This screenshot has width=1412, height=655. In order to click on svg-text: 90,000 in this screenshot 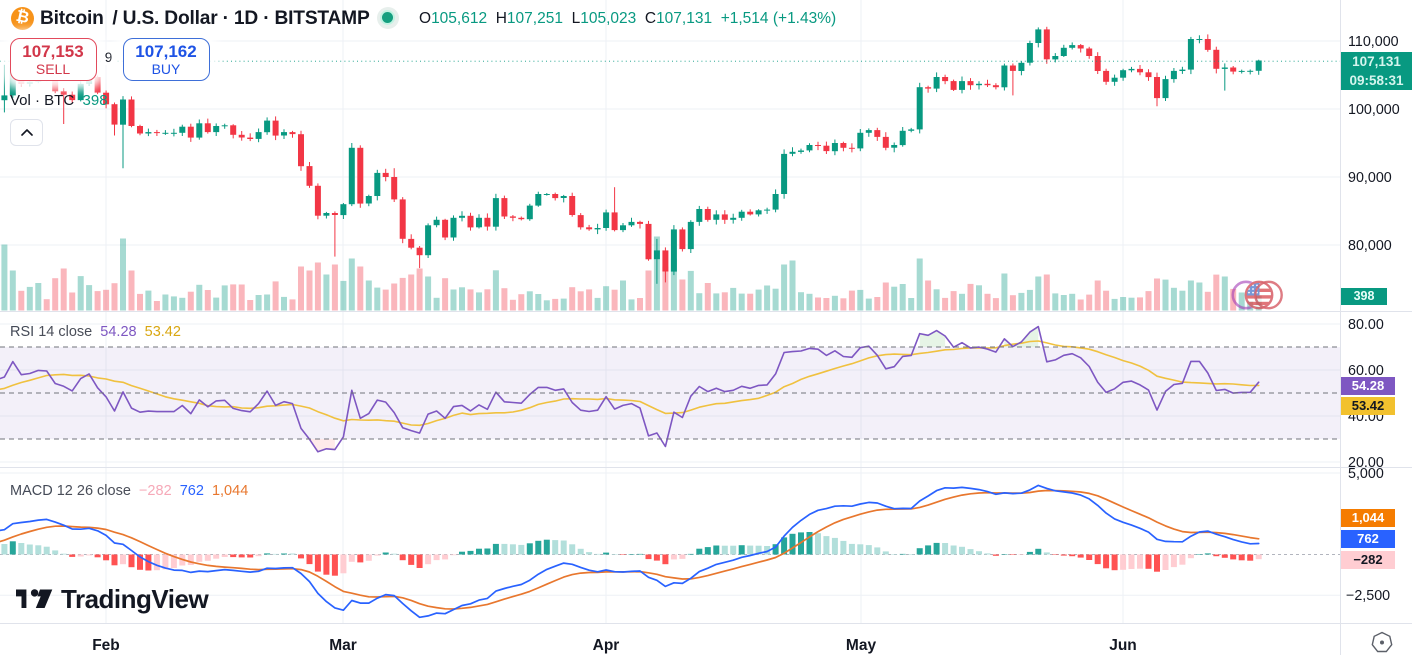, I will do `click(1370, 178)`.